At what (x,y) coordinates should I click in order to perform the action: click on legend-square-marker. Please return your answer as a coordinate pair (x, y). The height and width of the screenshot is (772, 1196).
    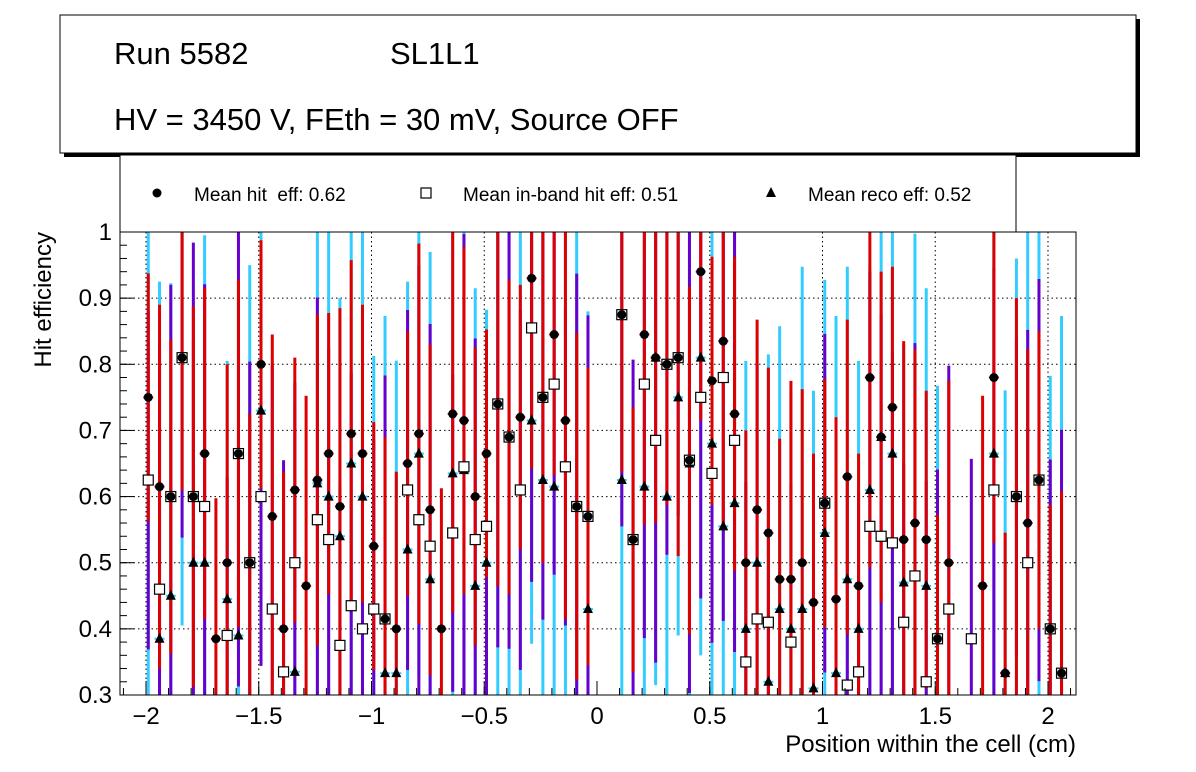
    Looking at the image, I should click on (426, 193).